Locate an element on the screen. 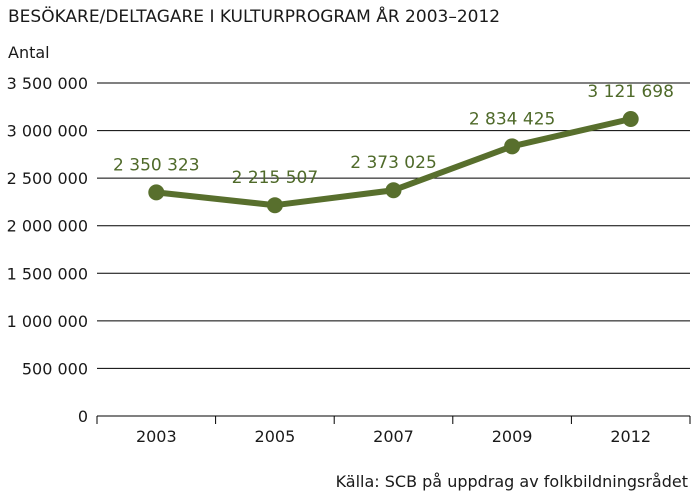  x-tick-label: 2012 is located at coordinates (630, 436).